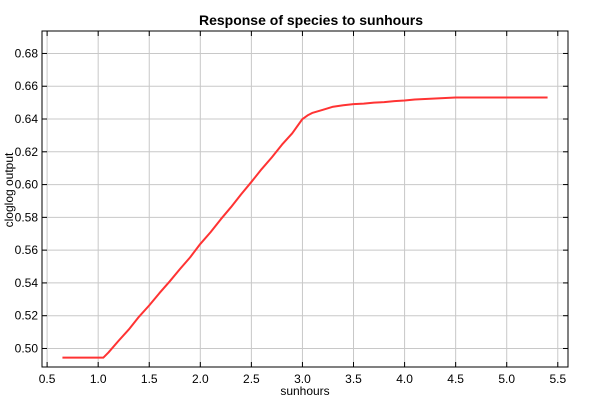 The image size is (600, 400). Describe the element at coordinates (27, 250) in the screenshot. I see `y-tick-label: 0.56` at that location.